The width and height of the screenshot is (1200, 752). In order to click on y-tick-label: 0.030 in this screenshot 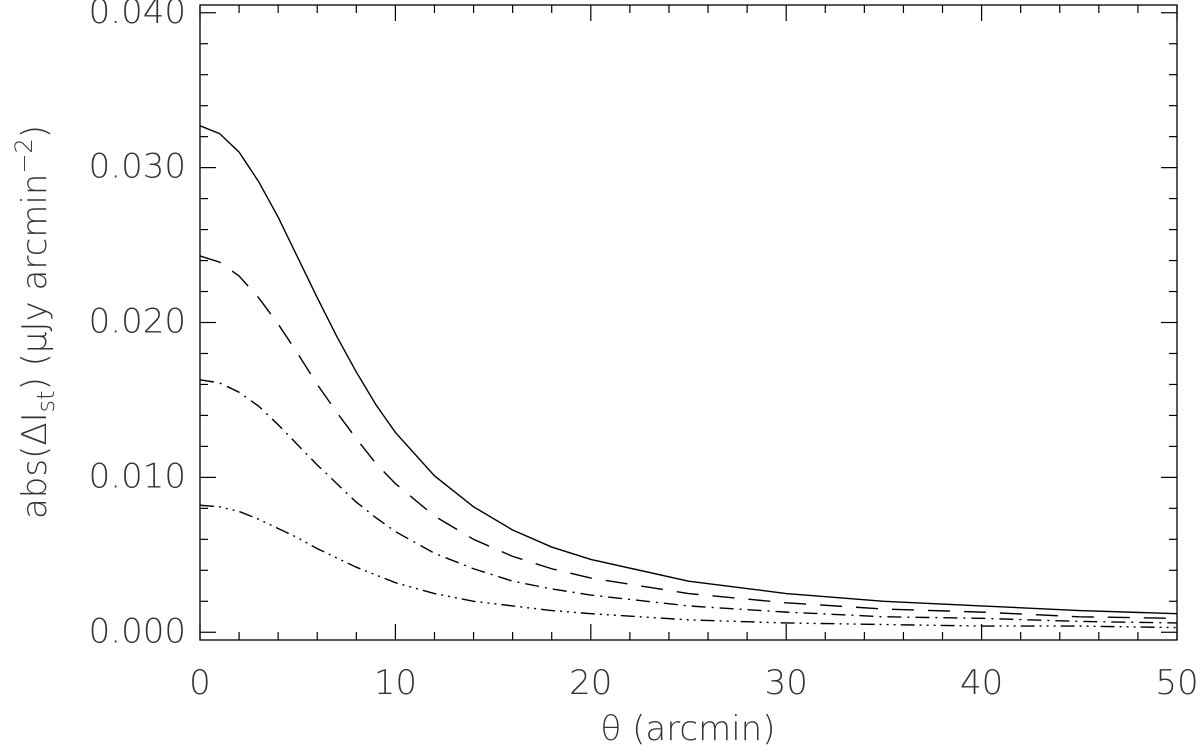, I will do `click(137, 167)`.